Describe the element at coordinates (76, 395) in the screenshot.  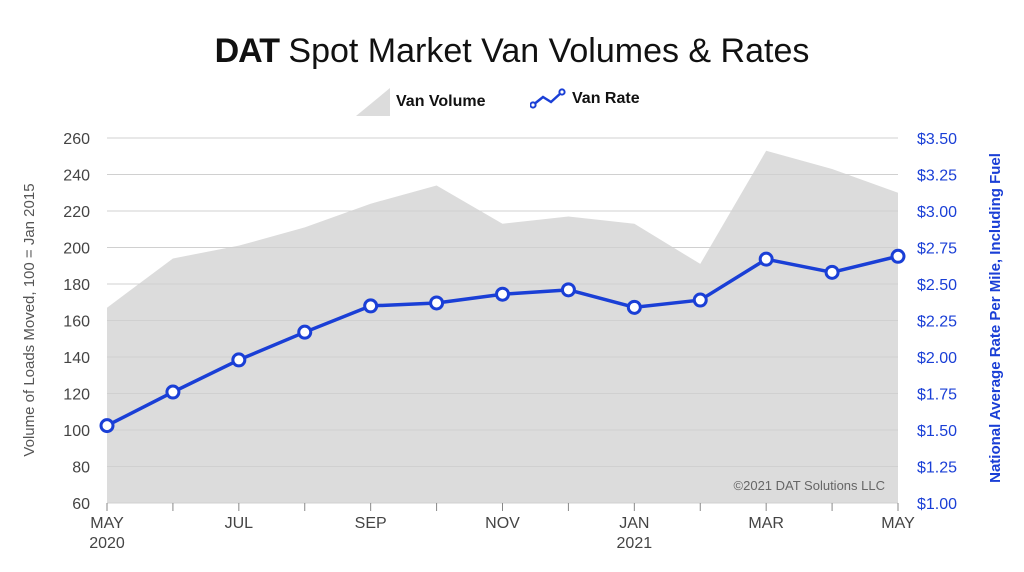
I see `left-tick-label: 120` at that location.